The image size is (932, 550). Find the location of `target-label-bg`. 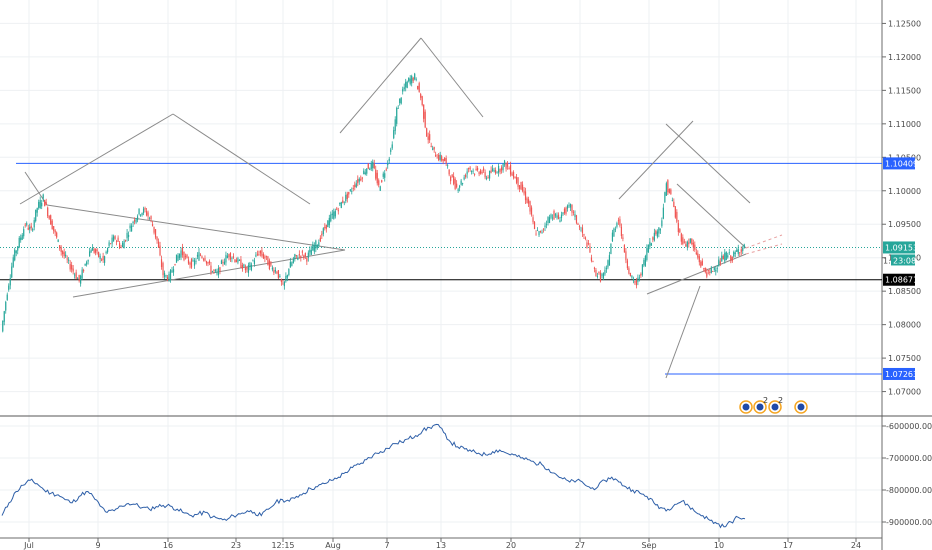

target-label-bg is located at coordinates (899, 373).